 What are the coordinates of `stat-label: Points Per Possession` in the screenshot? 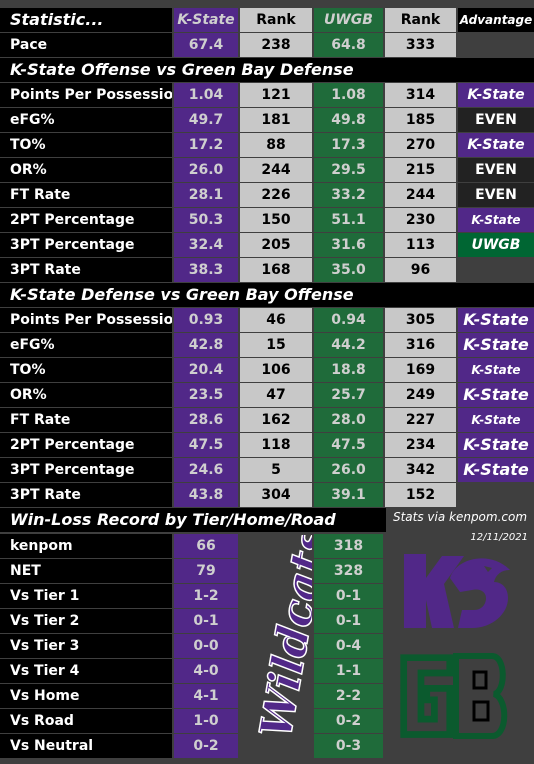 It's located at (86, 95).